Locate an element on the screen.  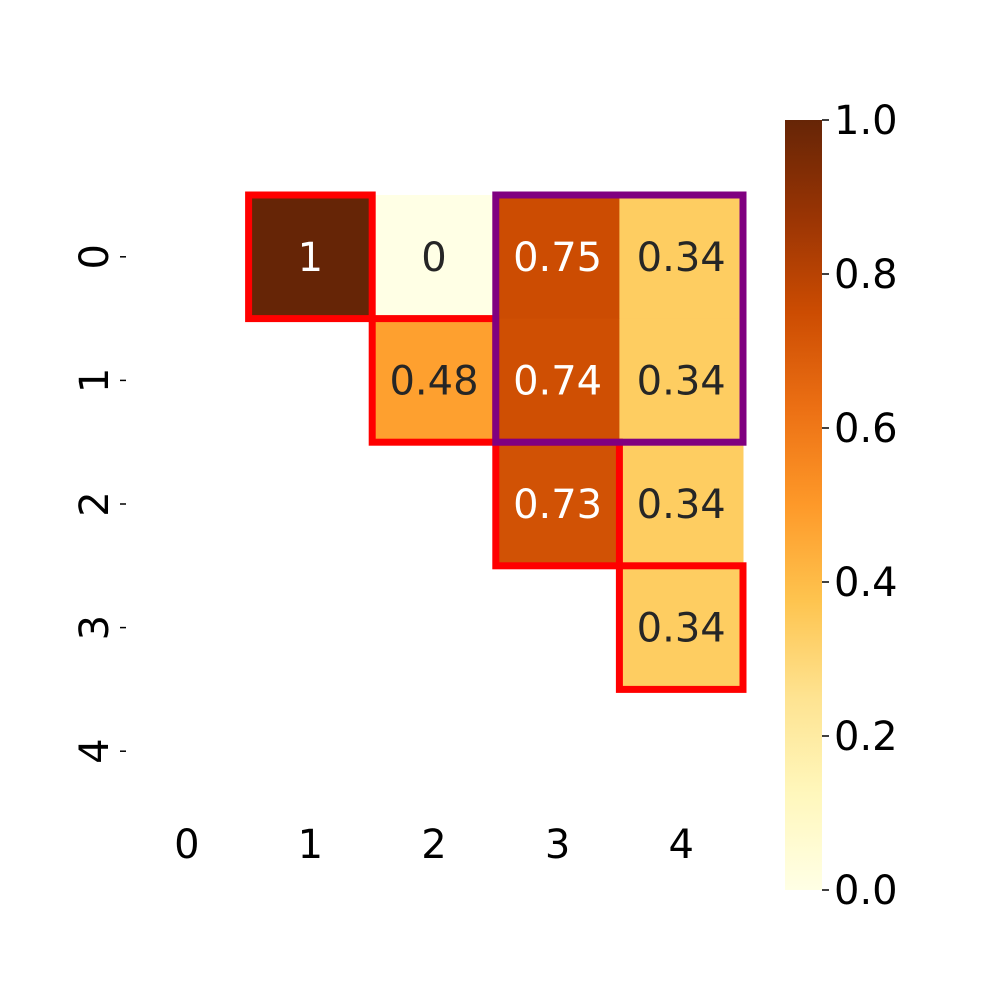
cell-value-label: 0.75 is located at coordinates (557, 258).